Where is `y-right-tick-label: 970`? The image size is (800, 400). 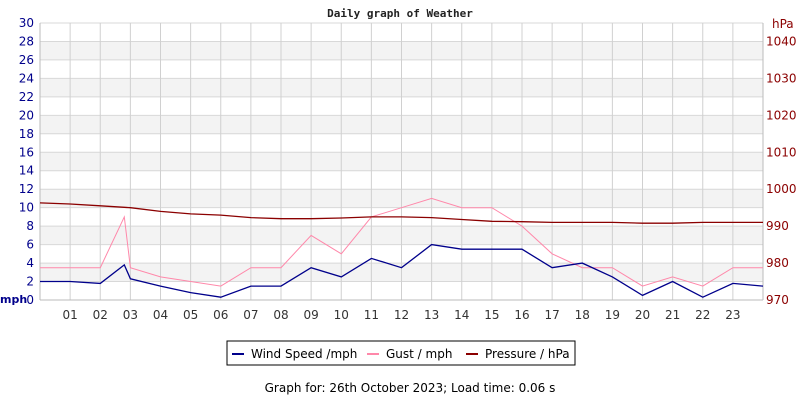
y-right-tick-label: 970 is located at coordinates (777, 300).